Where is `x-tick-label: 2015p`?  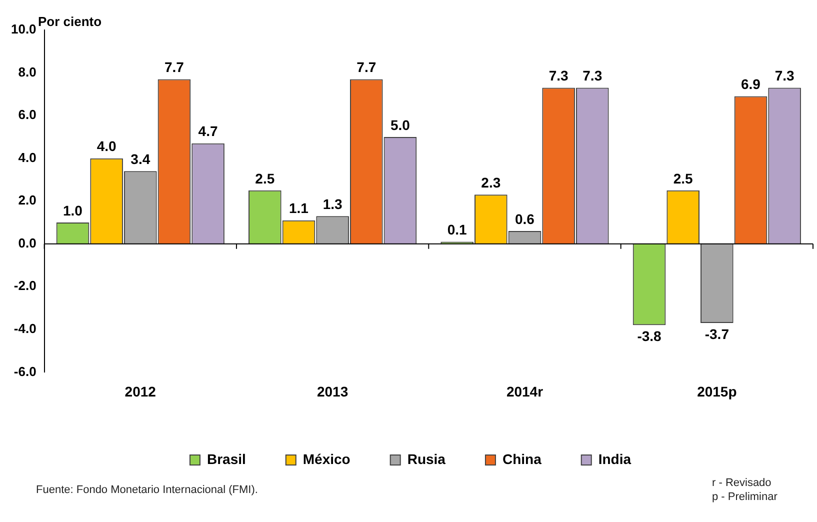 x-tick-label: 2015p is located at coordinates (717, 391).